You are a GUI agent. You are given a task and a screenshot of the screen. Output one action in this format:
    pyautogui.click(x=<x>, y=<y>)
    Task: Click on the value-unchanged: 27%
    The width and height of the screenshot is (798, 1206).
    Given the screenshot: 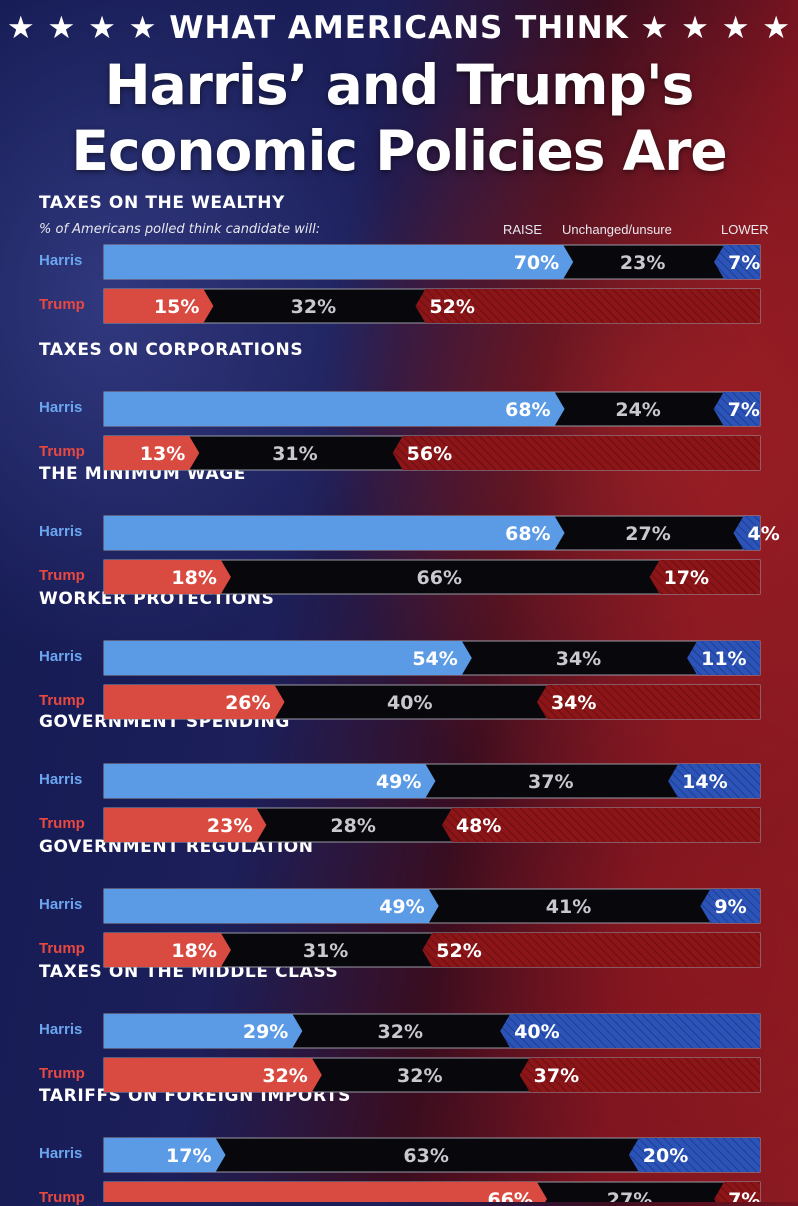 What is the action you would take?
    pyautogui.click(x=647, y=534)
    